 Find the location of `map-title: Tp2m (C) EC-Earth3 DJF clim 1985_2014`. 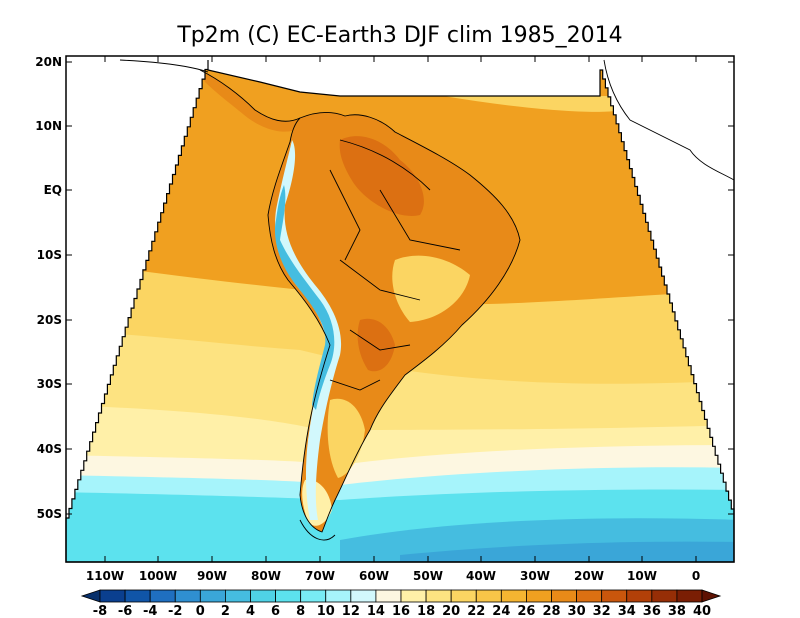

map-title: Tp2m (C) EC-Earth3 DJF clim 1985_2014 is located at coordinates (399, 35).